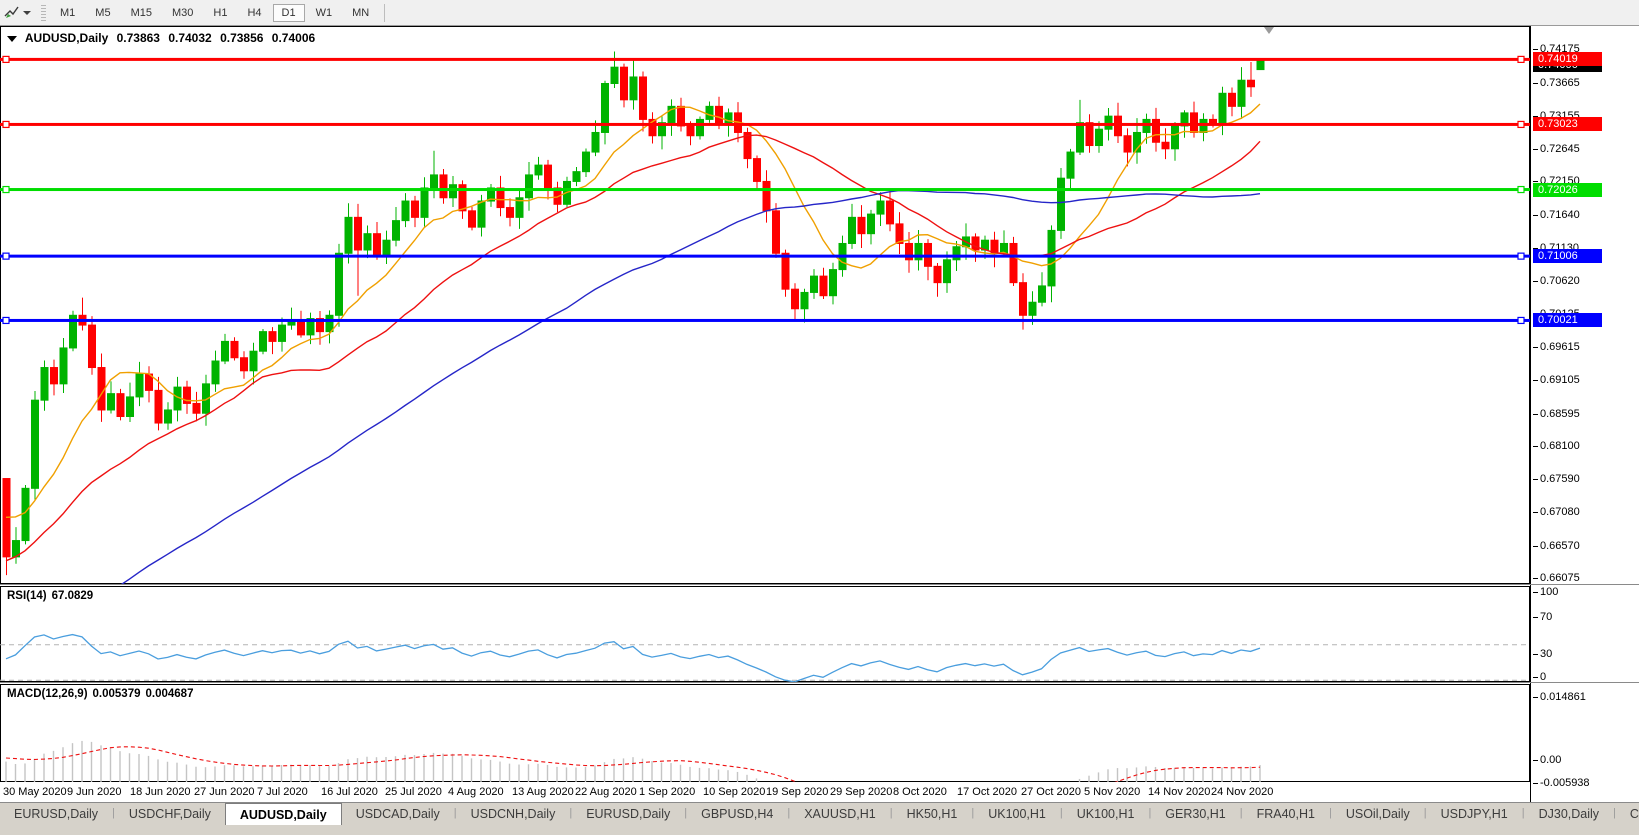 This screenshot has width=1639, height=835. I want to click on hline-0.74019, so click(765, 59).